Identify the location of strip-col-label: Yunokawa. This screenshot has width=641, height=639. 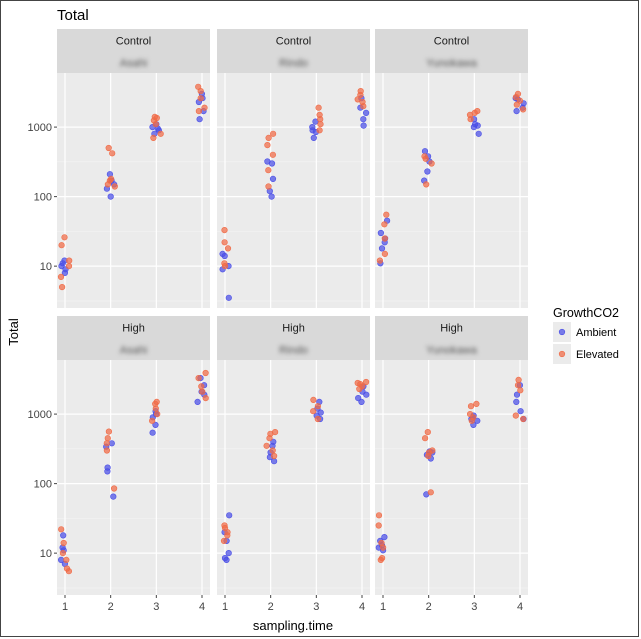
(452, 64).